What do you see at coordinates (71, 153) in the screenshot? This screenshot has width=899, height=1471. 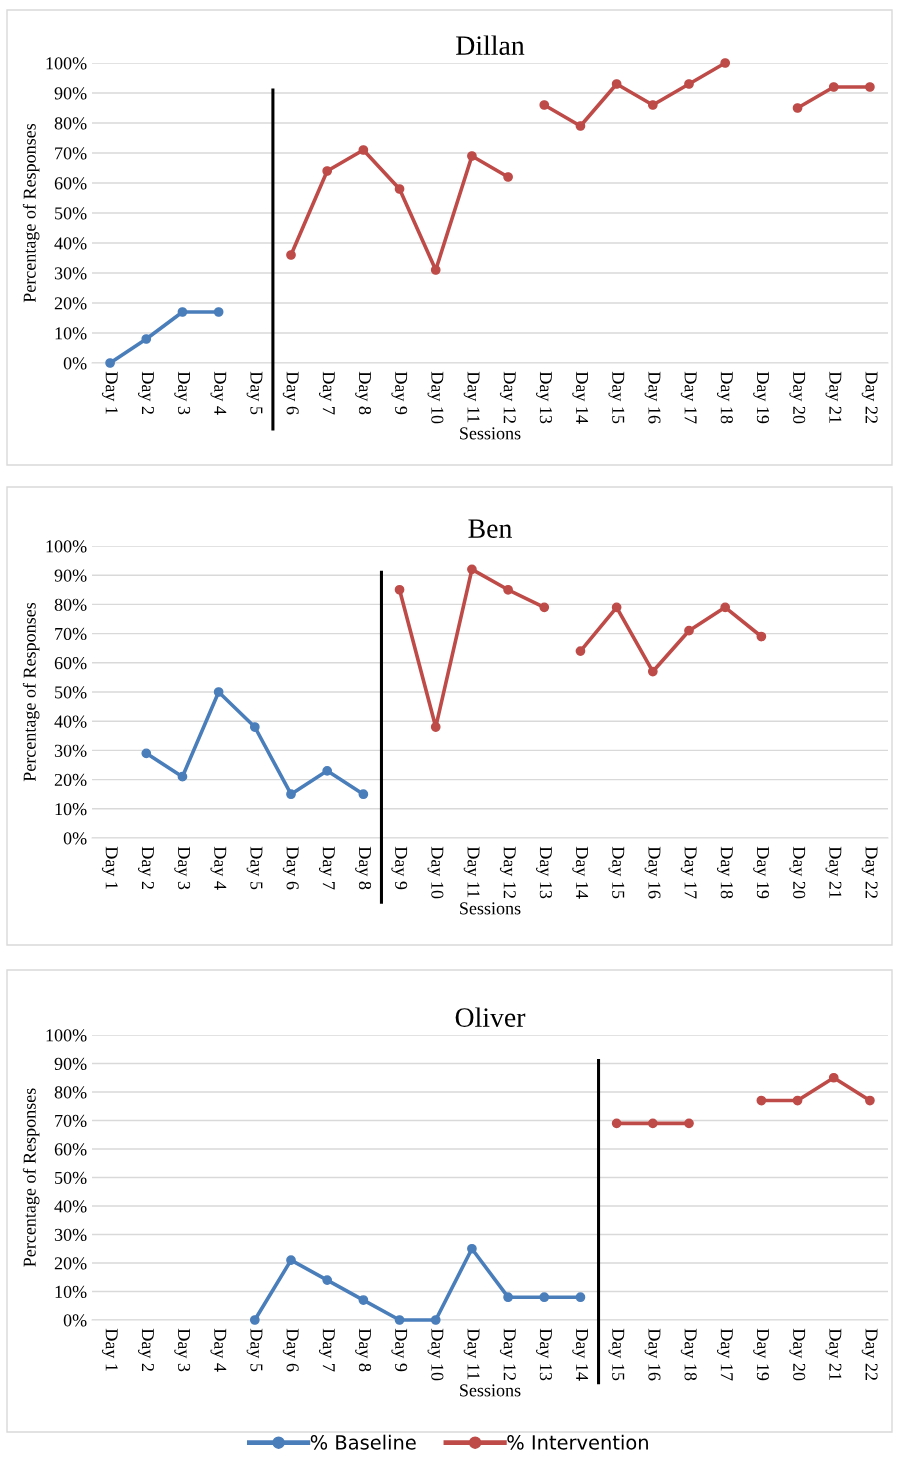 I see `y-tick-label: 70%` at bounding box center [71, 153].